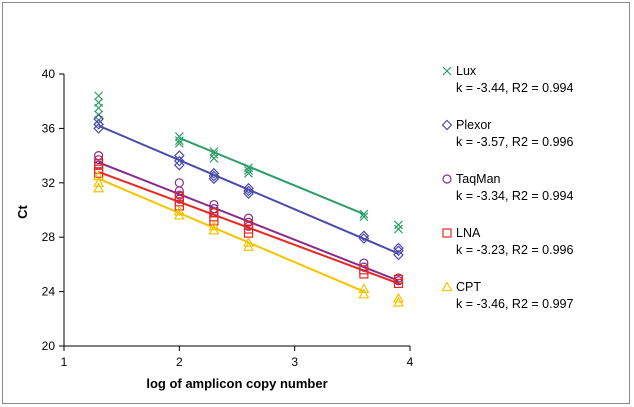  I want to click on lna-legend-stat: k = -3.23, R2 = 0.996, so click(514, 250).